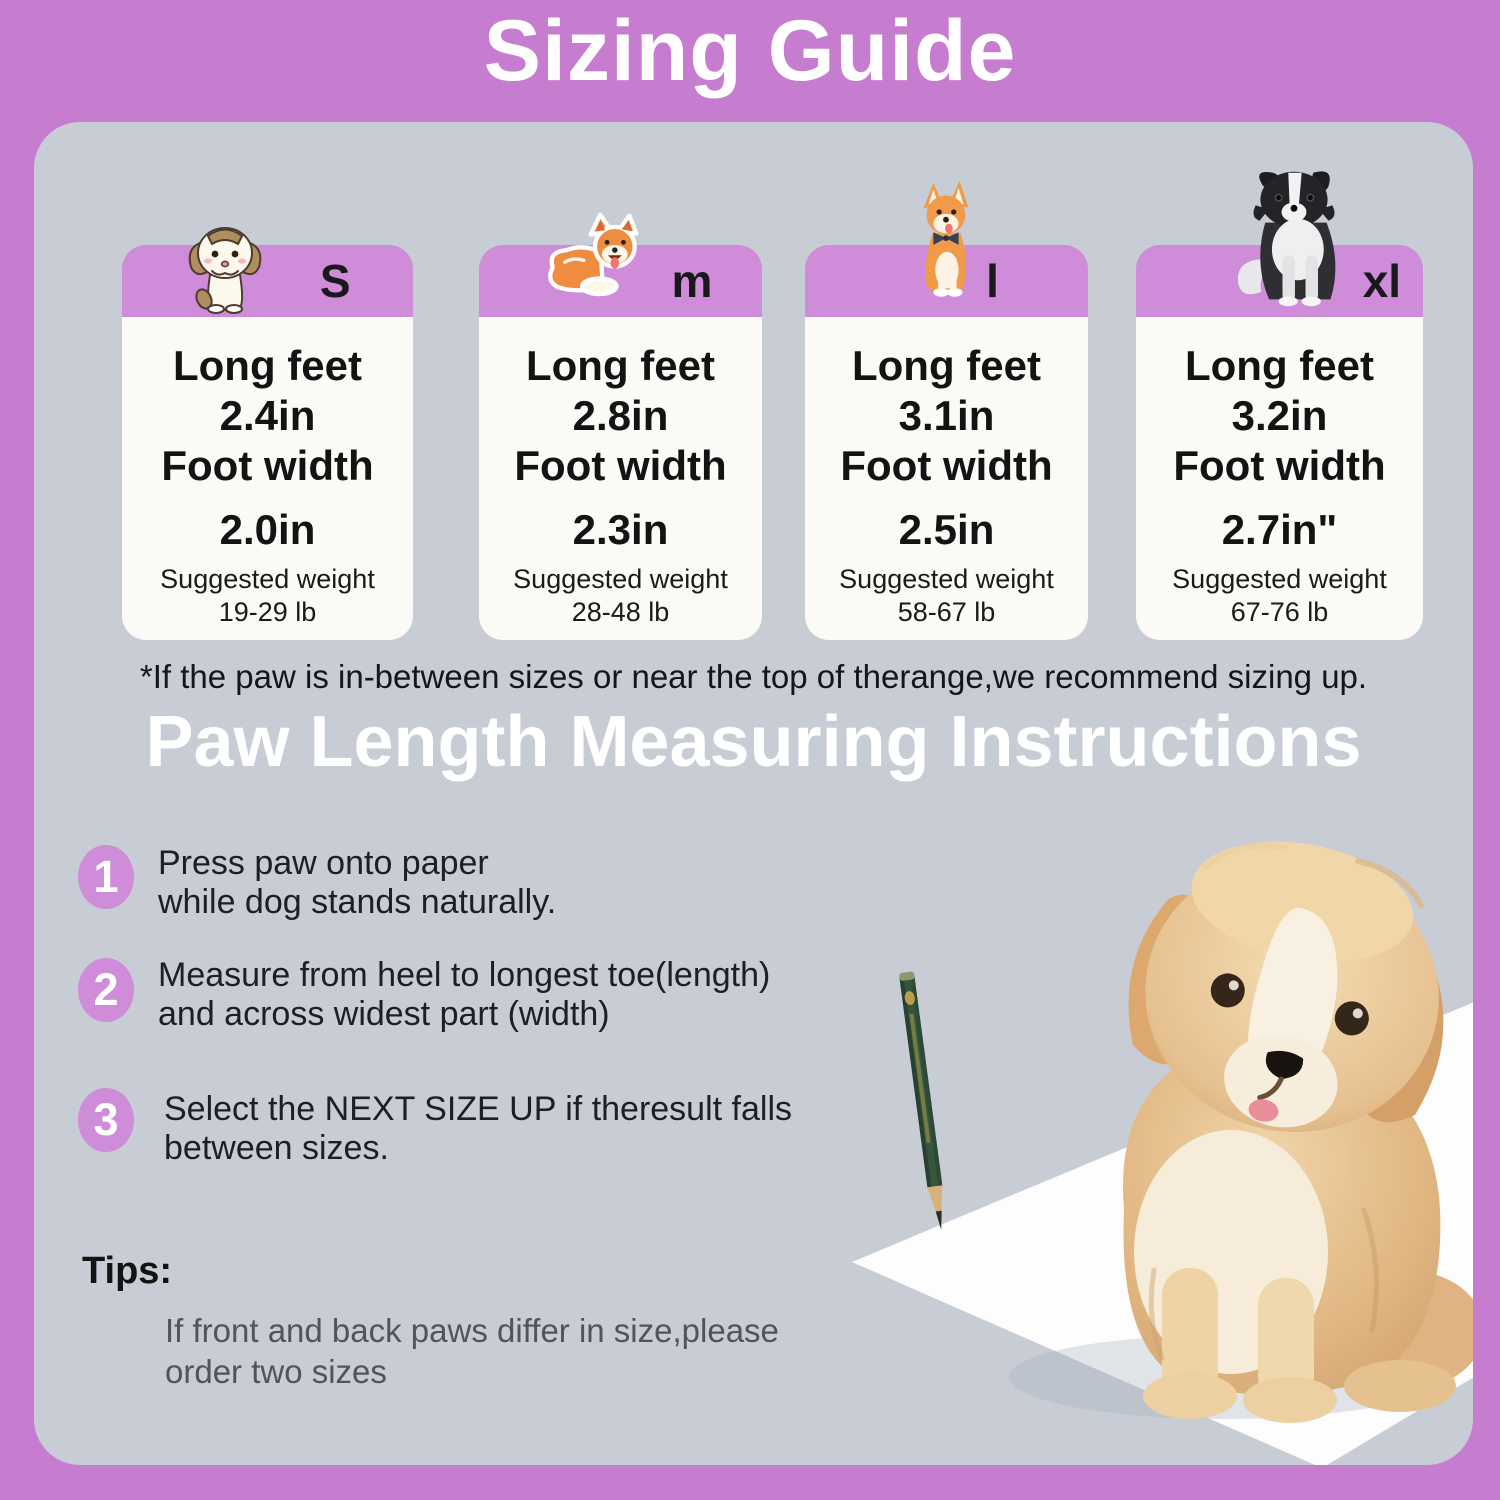 The image size is (1500, 1500). Describe the element at coordinates (946, 612) in the screenshot. I see `weight-value: 58-67 lb` at that location.